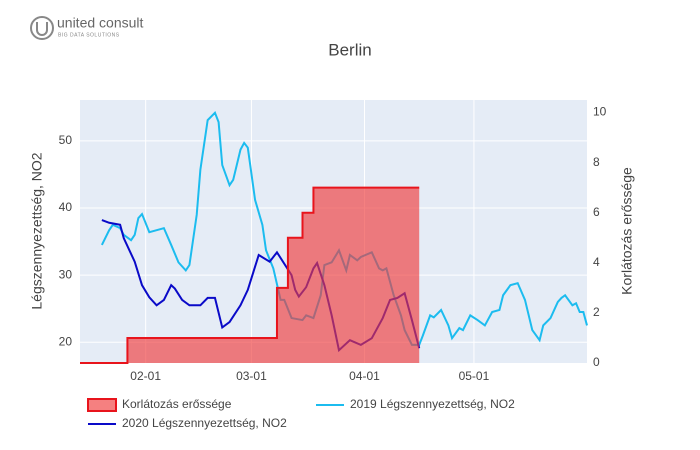 This screenshot has height=450, width=700. I want to click on y2-tick-label: 10, so click(600, 112).